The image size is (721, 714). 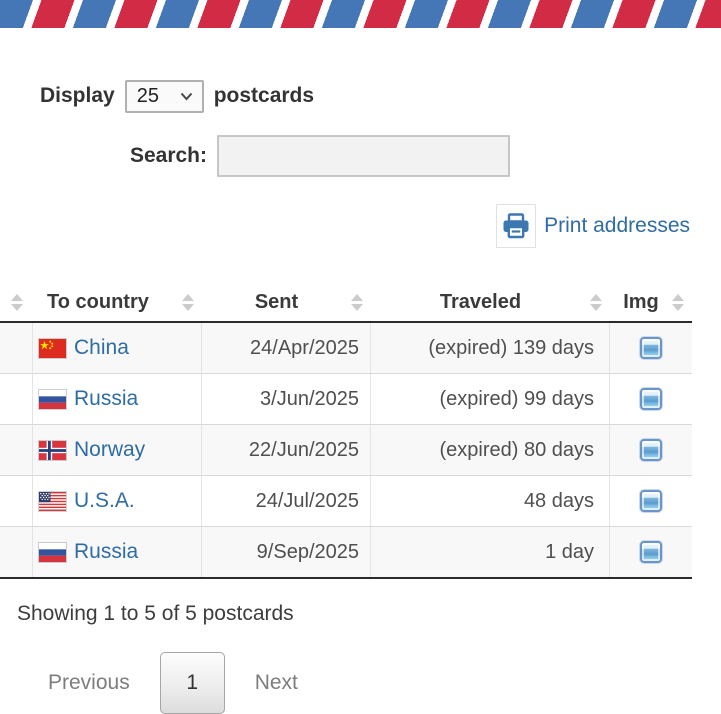 What do you see at coordinates (490, 302) in the screenshot?
I see `header-traveled: Traveled` at bounding box center [490, 302].